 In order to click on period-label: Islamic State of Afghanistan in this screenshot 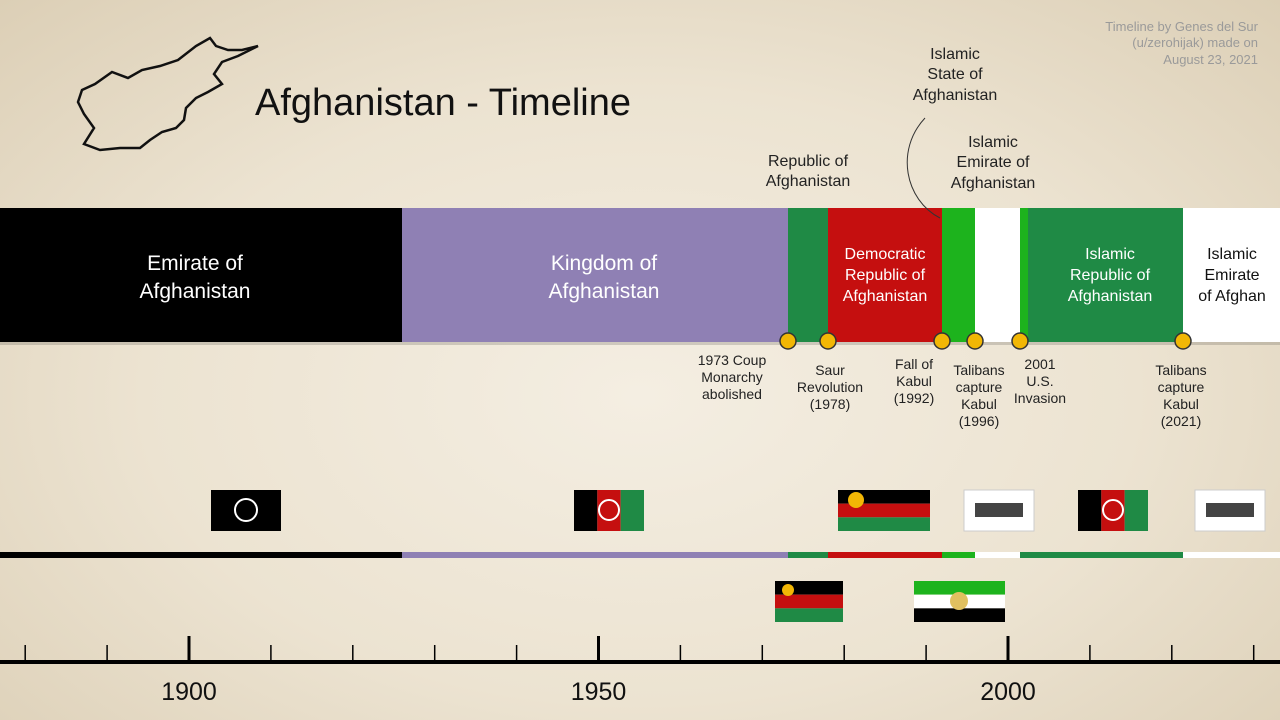, I will do `click(955, 75)`.